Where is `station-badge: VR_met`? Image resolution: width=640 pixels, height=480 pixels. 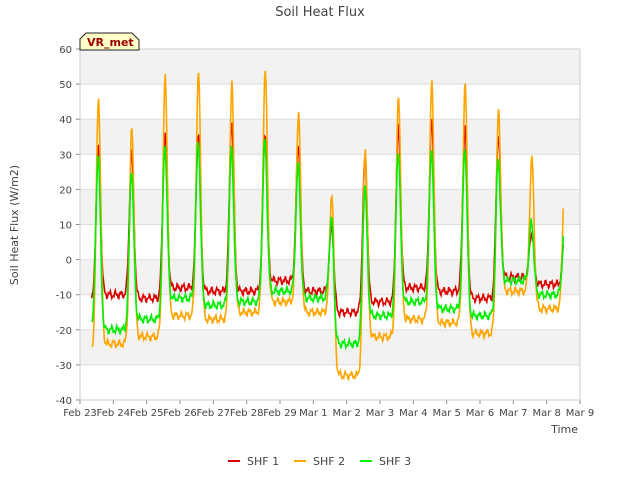
station-badge: VR_met is located at coordinates (109, 41).